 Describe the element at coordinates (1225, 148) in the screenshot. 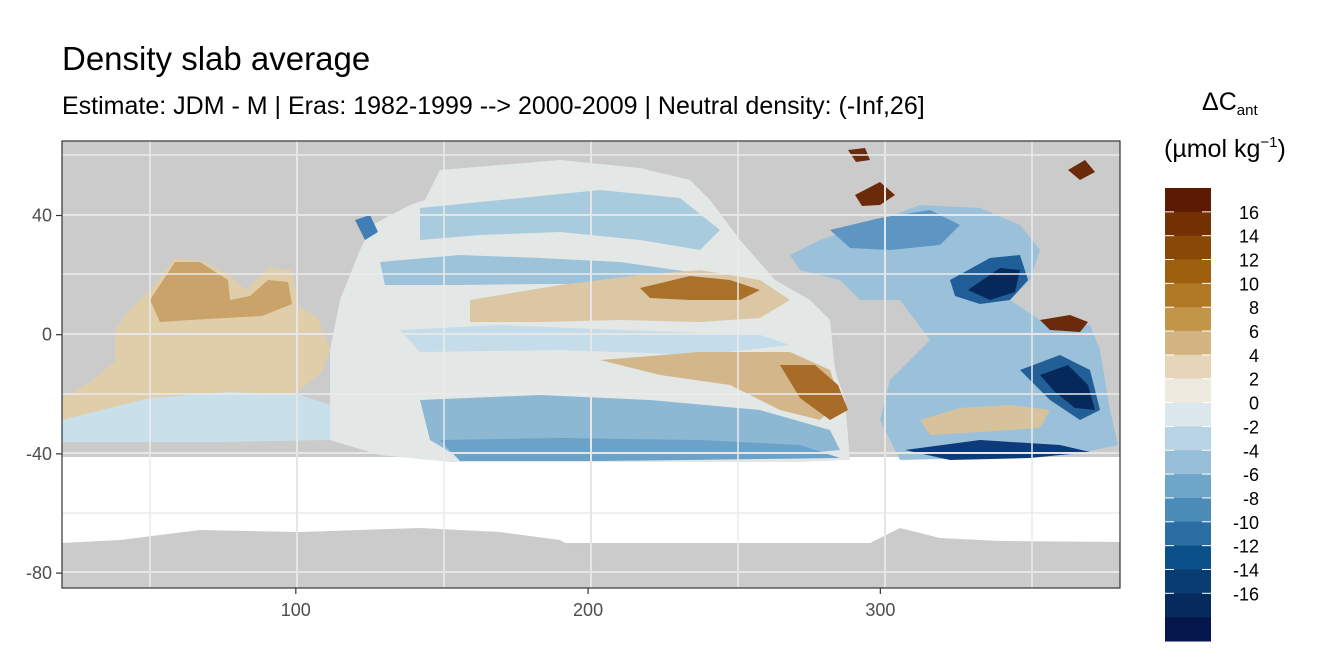

I see `legend-title-unit: (µmol kg−1)` at that location.